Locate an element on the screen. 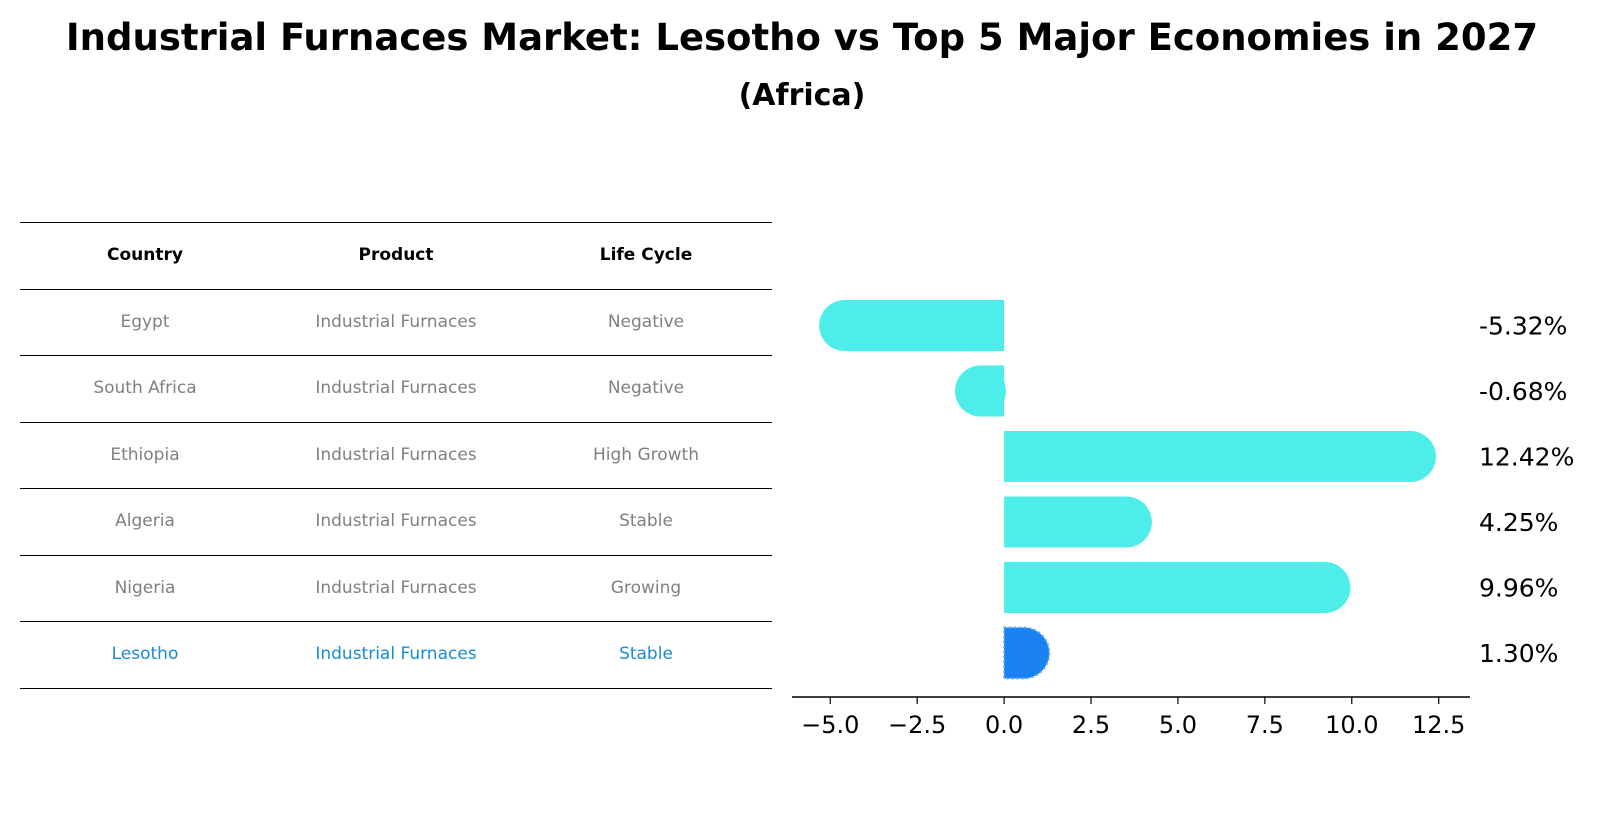 The width and height of the screenshot is (1604, 823). x-tick-label: −2.5 is located at coordinates (917, 725).